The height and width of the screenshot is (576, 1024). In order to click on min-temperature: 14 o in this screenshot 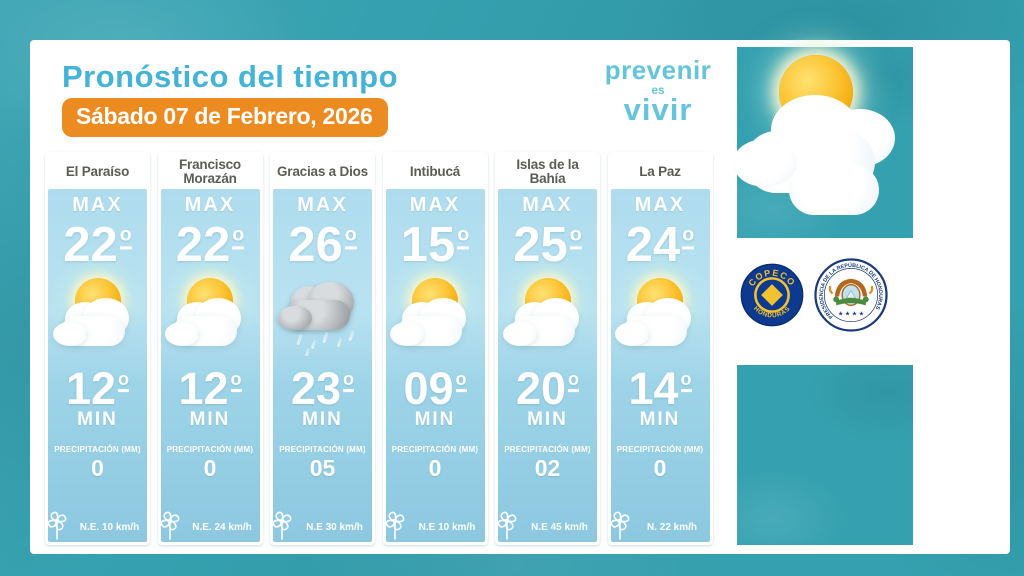, I will do `click(660, 388)`.